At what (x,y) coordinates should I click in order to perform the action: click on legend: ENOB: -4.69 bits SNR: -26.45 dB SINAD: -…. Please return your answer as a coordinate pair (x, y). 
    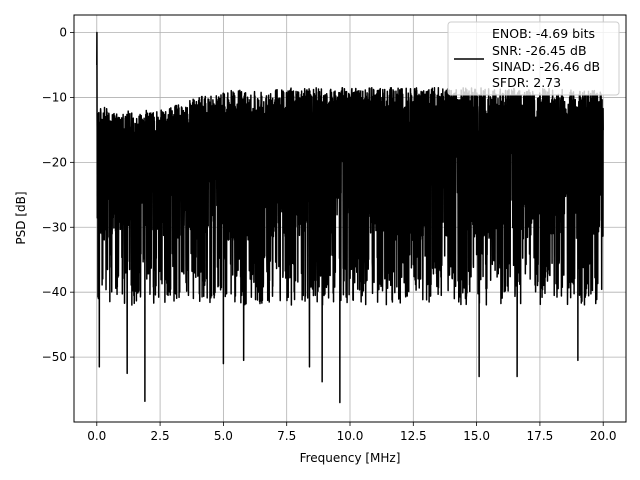
    Looking at the image, I should click on (533, 58).